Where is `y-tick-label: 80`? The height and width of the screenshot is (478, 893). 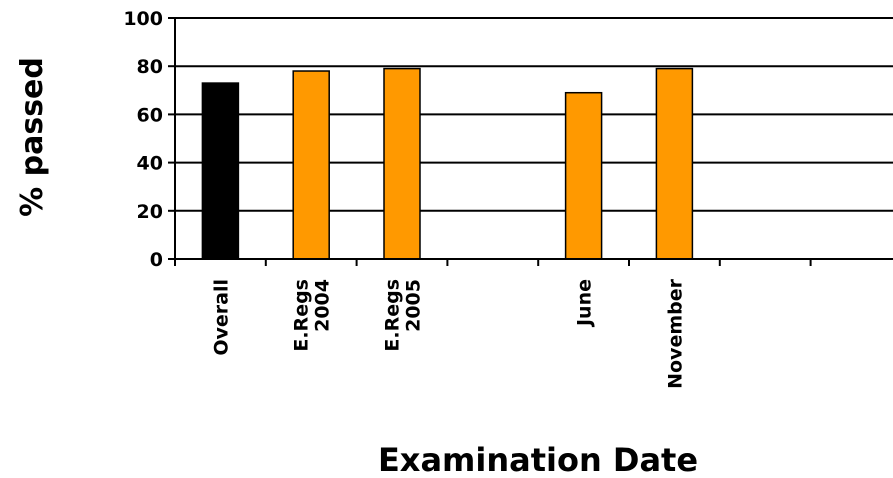 y-tick-label: 80 is located at coordinates (150, 67).